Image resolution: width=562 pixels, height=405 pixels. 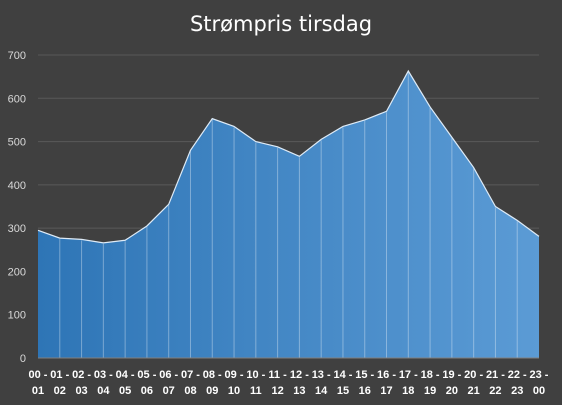 I want to click on x-tick-label: 20 -, so click(x=473, y=375).